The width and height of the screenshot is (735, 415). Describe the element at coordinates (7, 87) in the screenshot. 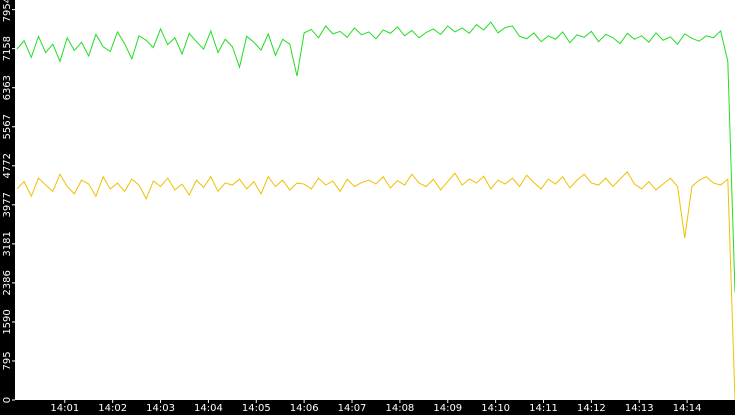

I see `y-tick-label: 6363` at that location.